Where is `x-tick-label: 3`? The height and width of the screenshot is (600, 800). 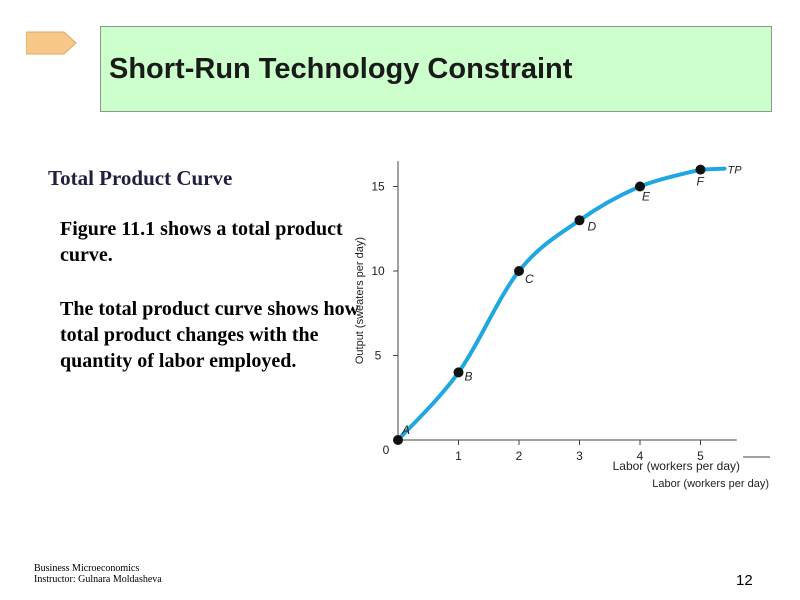 x-tick-label: 3 is located at coordinates (579, 456).